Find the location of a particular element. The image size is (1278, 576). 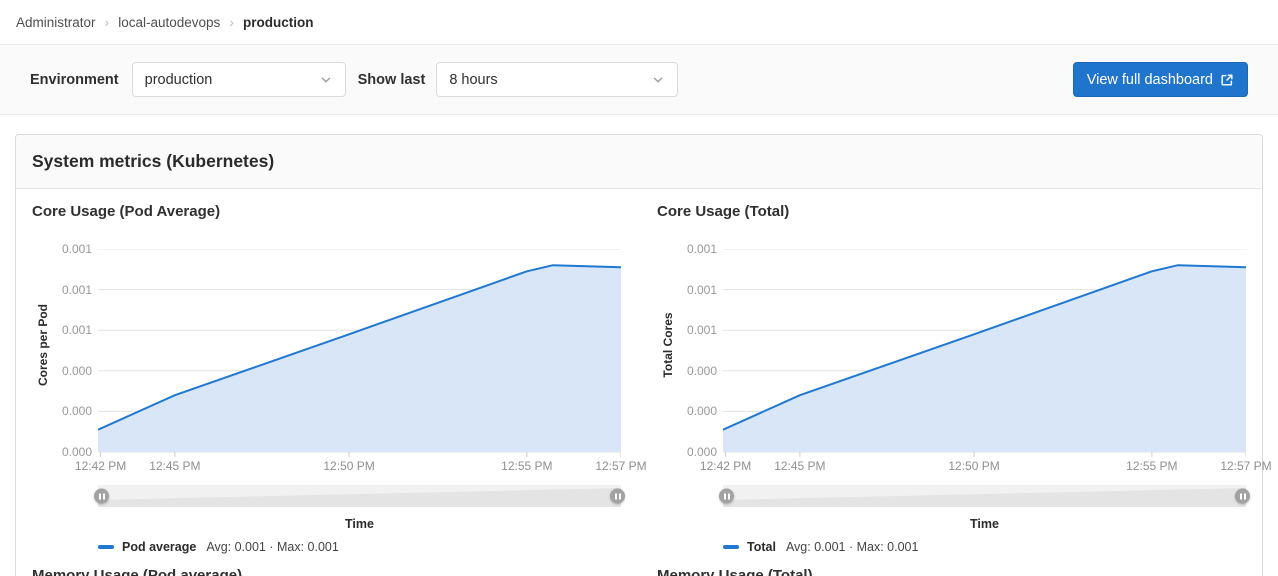

legend-series-name: Pod average is located at coordinates (159, 547).